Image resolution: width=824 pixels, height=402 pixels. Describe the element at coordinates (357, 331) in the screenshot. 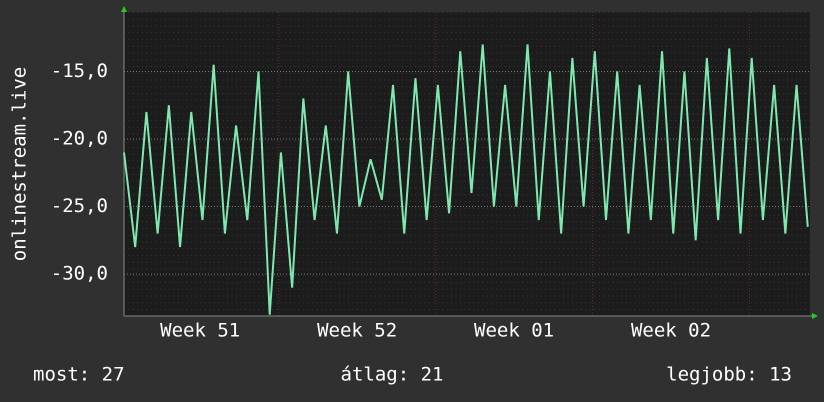

I see `x-tick-label: Week 52` at that location.